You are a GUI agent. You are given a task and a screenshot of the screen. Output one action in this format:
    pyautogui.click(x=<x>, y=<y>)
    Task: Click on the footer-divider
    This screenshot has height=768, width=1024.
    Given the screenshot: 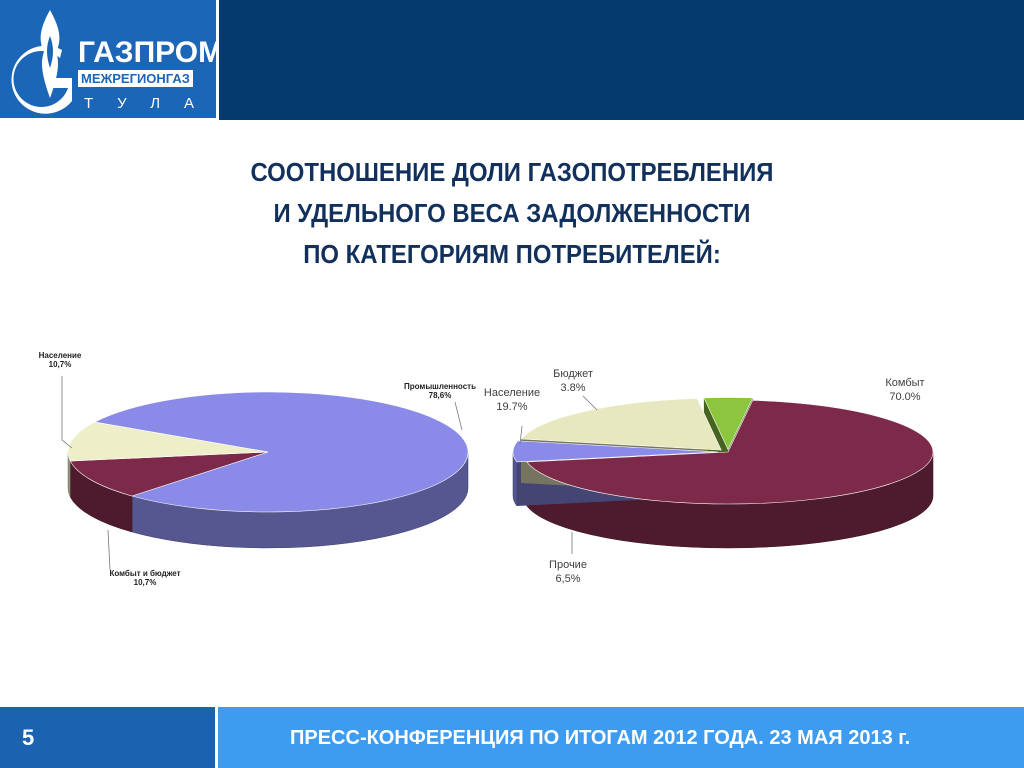 What is the action you would take?
    pyautogui.click(x=216, y=737)
    